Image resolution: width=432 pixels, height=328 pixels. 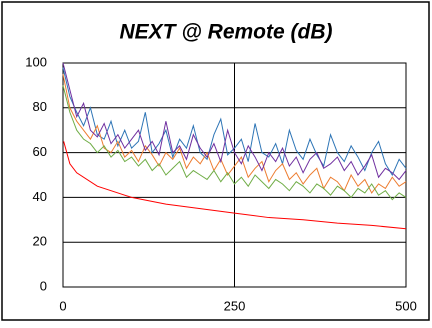 I want to click on y-tick-label: 20, so click(x=40, y=241).